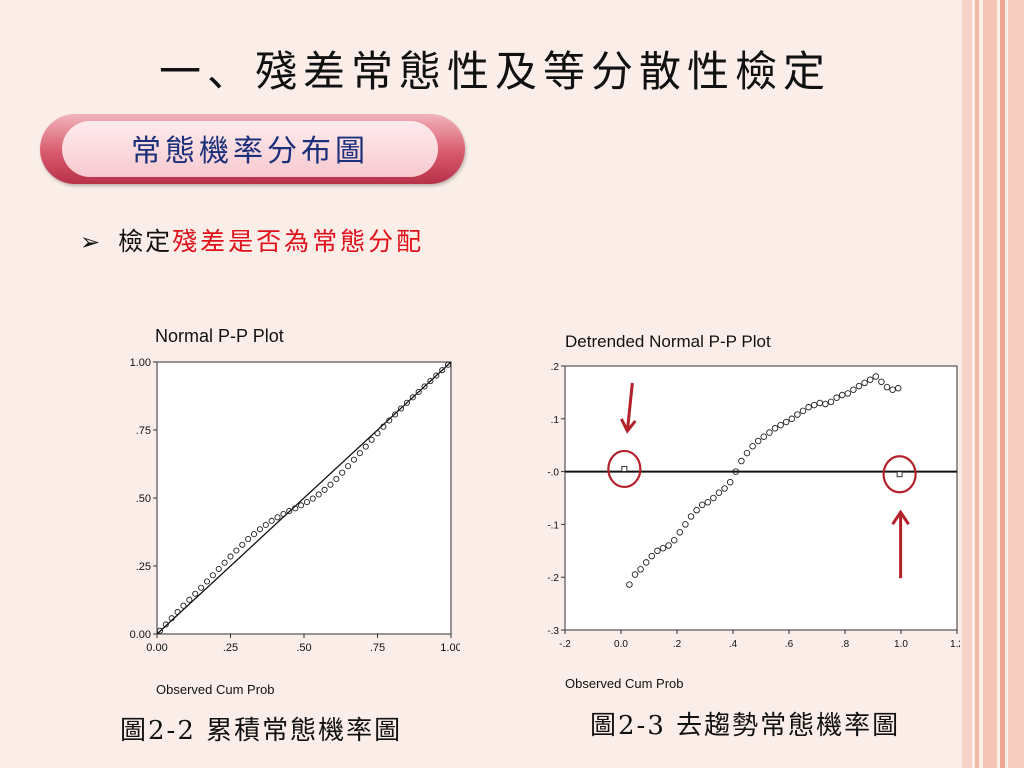 Image resolution: width=1024 pixels, height=768 pixels. Describe the element at coordinates (450, 648) in the screenshot. I see `x-tick-label: 1.00` at that location.